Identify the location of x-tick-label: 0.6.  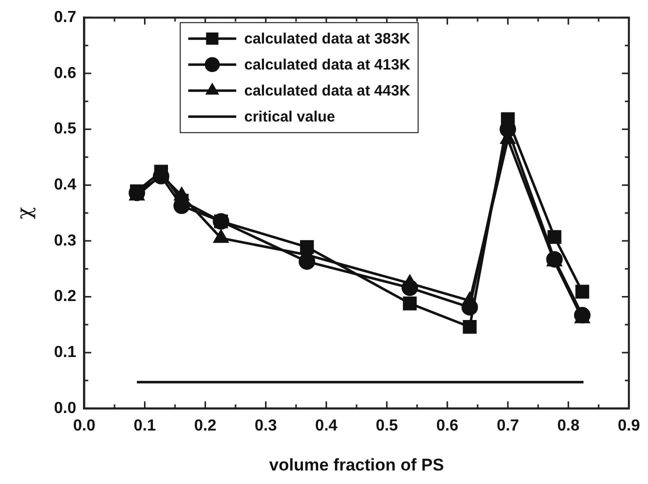
(447, 425).